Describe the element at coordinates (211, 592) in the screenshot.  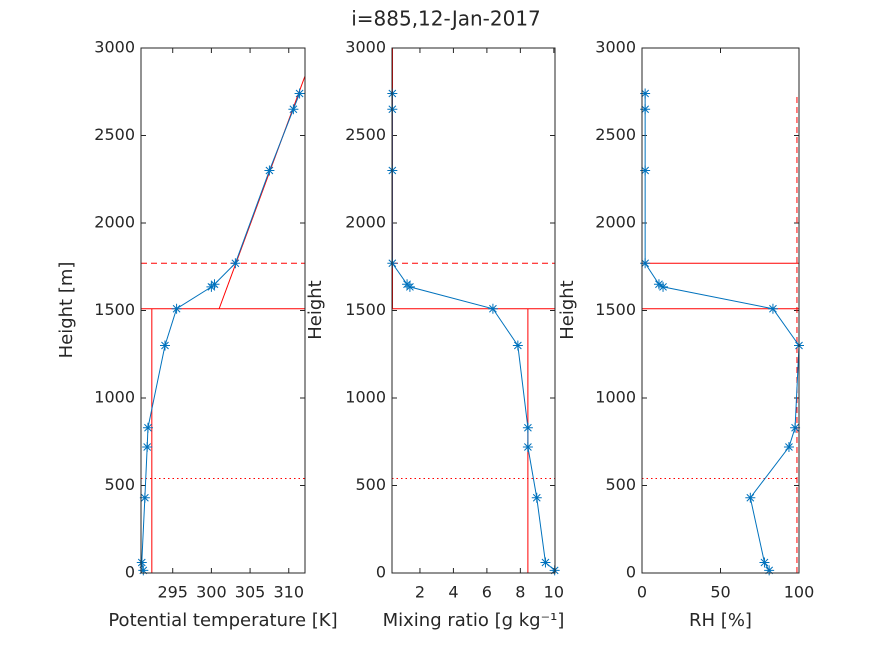
I see `x-tick-label: 300` at that location.